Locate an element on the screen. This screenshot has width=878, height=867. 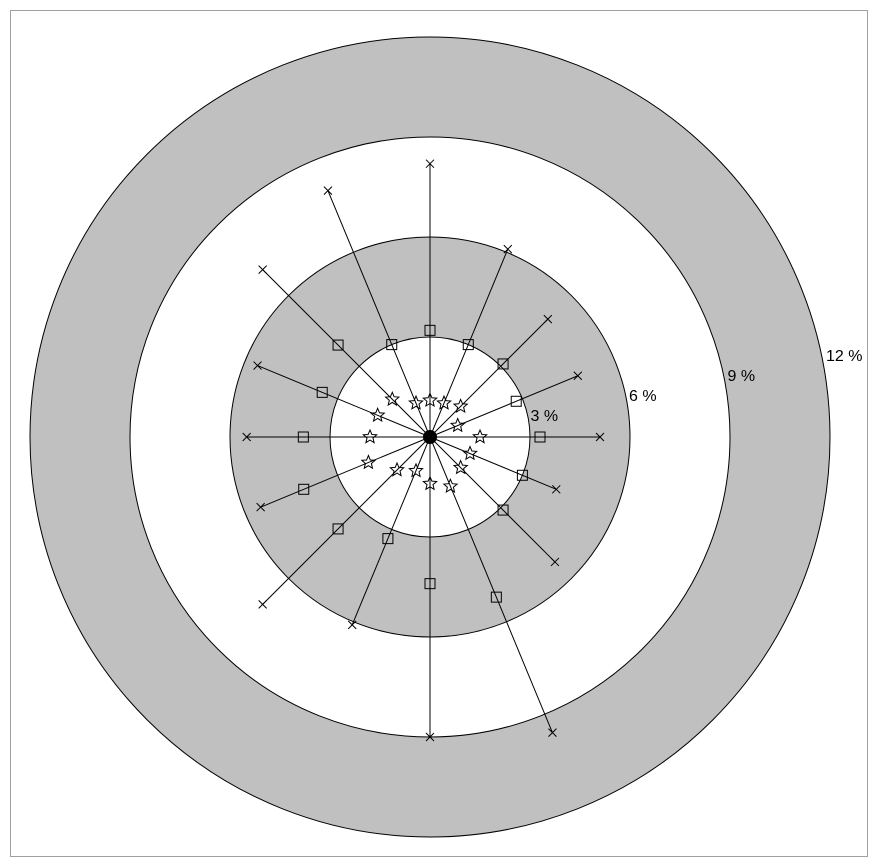
r-tick-label: 6 % is located at coordinates (643, 396).